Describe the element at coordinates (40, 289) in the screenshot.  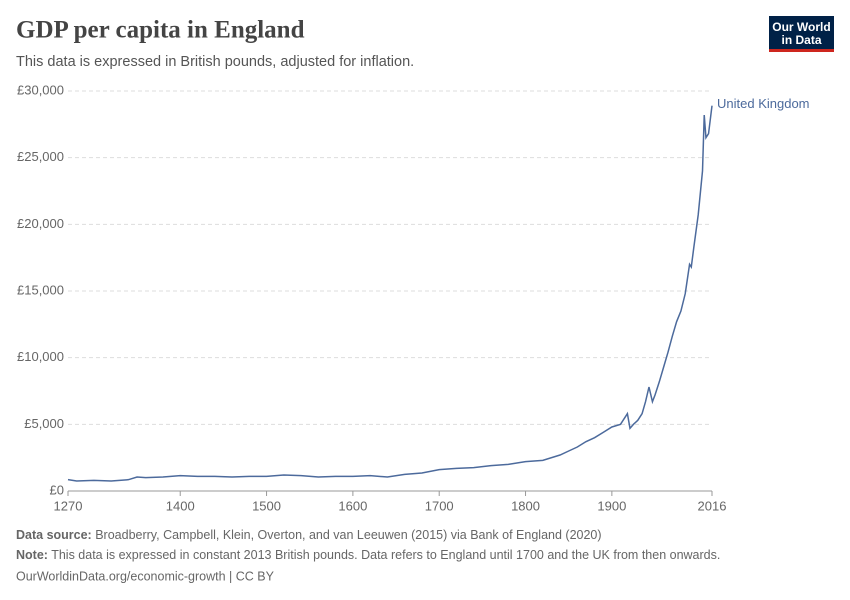
I see `y-tick-label: £15,000` at that location.